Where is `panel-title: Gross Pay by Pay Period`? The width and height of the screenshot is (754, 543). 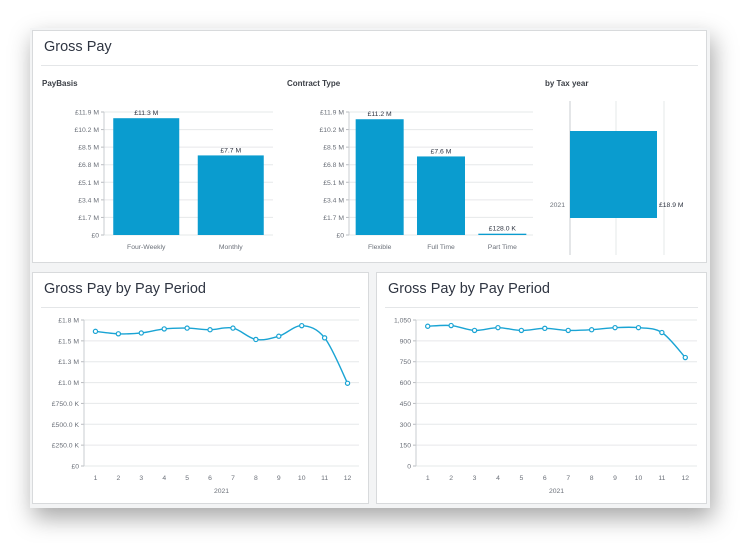
panel-title: Gross Pay by Pay Period is located at coordinates (469, 289).